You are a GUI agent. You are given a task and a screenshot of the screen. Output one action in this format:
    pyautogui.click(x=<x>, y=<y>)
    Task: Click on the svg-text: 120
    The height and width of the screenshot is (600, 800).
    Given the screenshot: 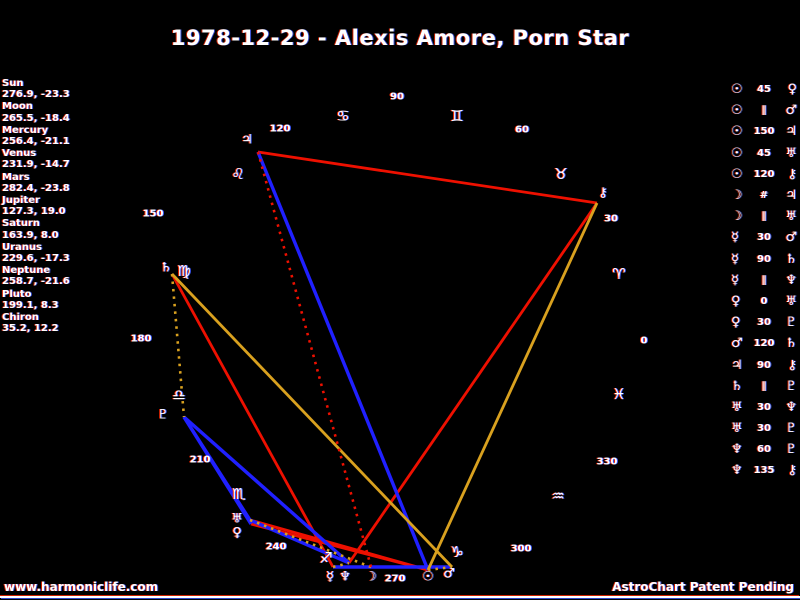 What is the action you would take?
    pyautogui.click(x=279, y=129)
    